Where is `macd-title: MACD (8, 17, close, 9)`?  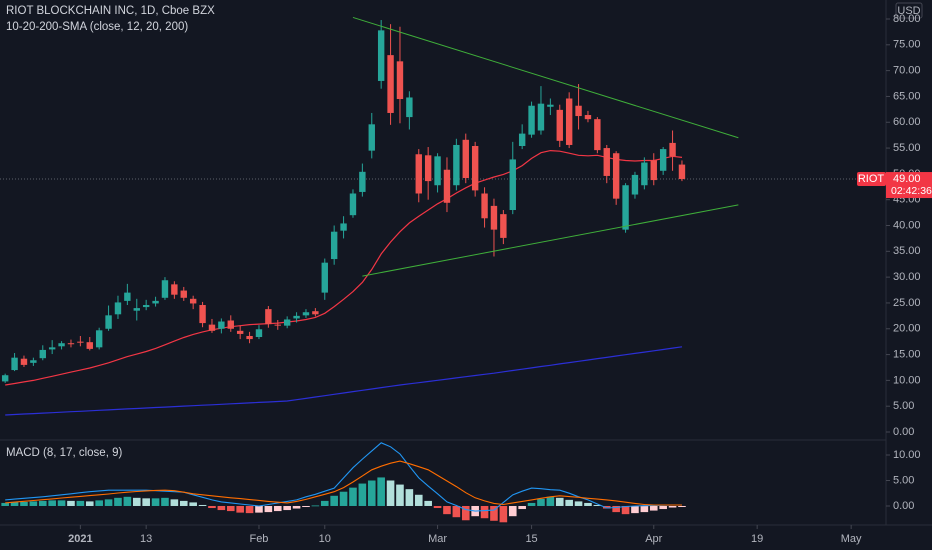
macd-title: MACD (8, 17, close, 9) is located at coordinates (64, 453).